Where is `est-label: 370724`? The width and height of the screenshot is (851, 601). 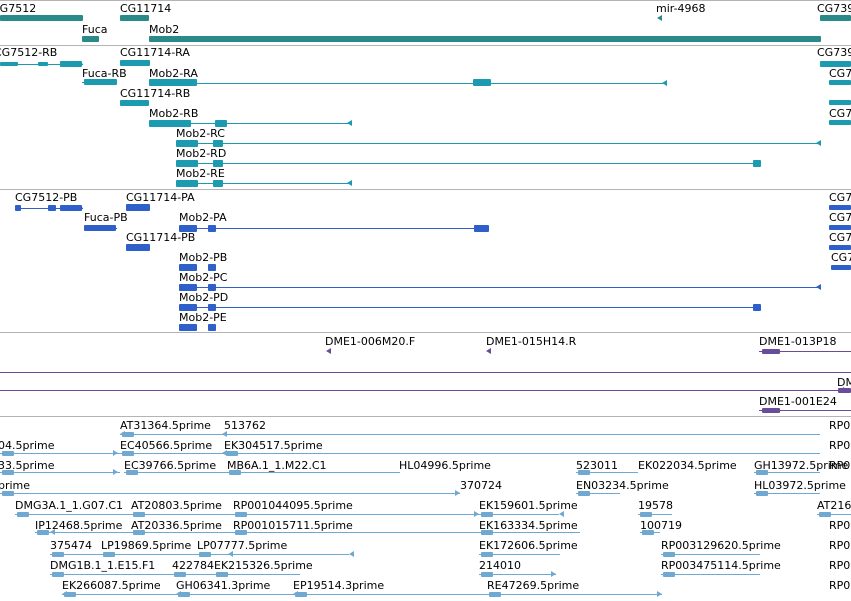
est-label: 370724 is located at coordinates (481, 485).